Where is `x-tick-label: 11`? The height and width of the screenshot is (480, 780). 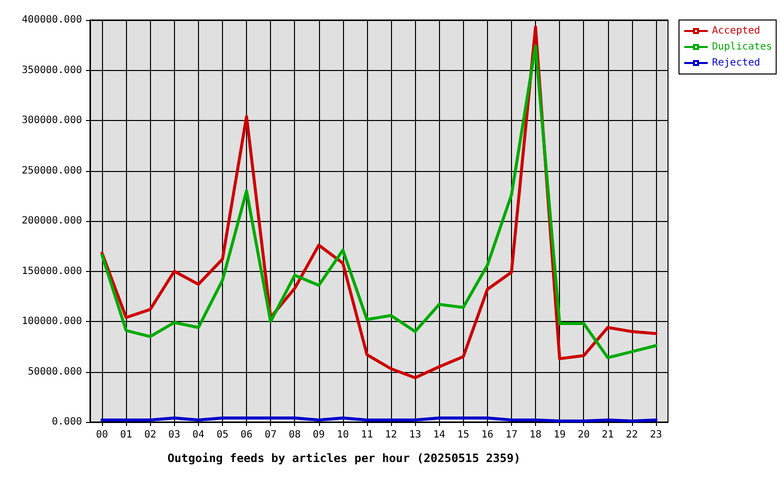 x-tick-label: 11 is located at coordinates (366, 435).